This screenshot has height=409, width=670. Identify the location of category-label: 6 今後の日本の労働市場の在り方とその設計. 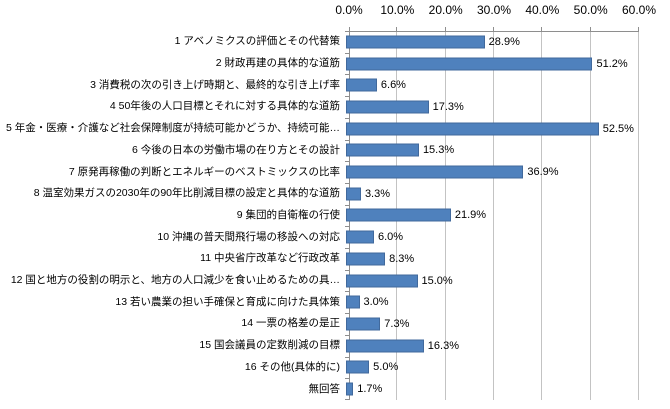
(236, 149).